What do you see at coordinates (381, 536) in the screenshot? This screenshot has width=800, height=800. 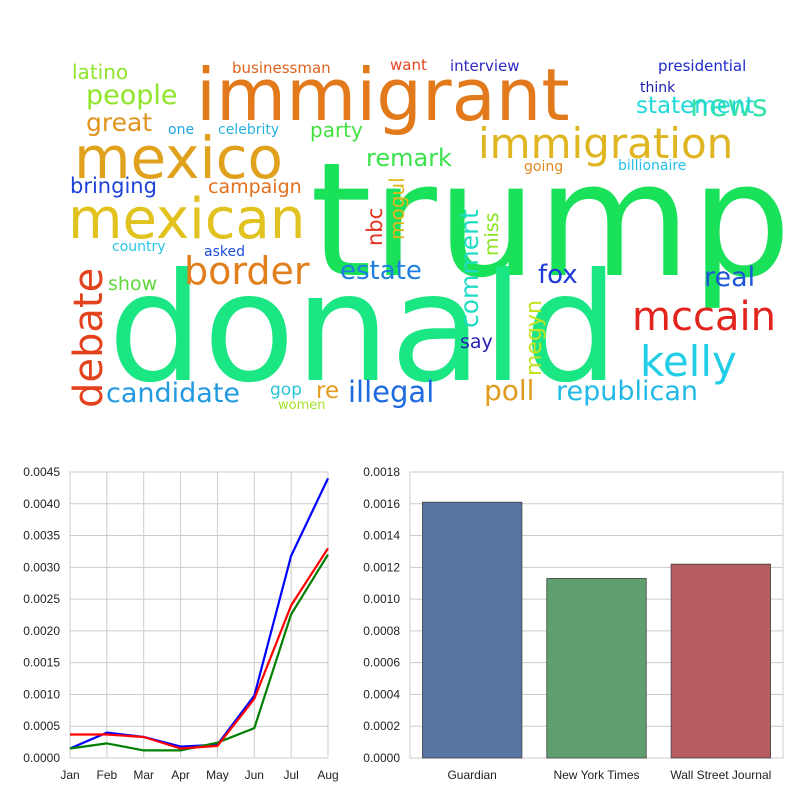 I see `bar-chart-y-tick-label: 0.0014` at bounding box center [381, 536].